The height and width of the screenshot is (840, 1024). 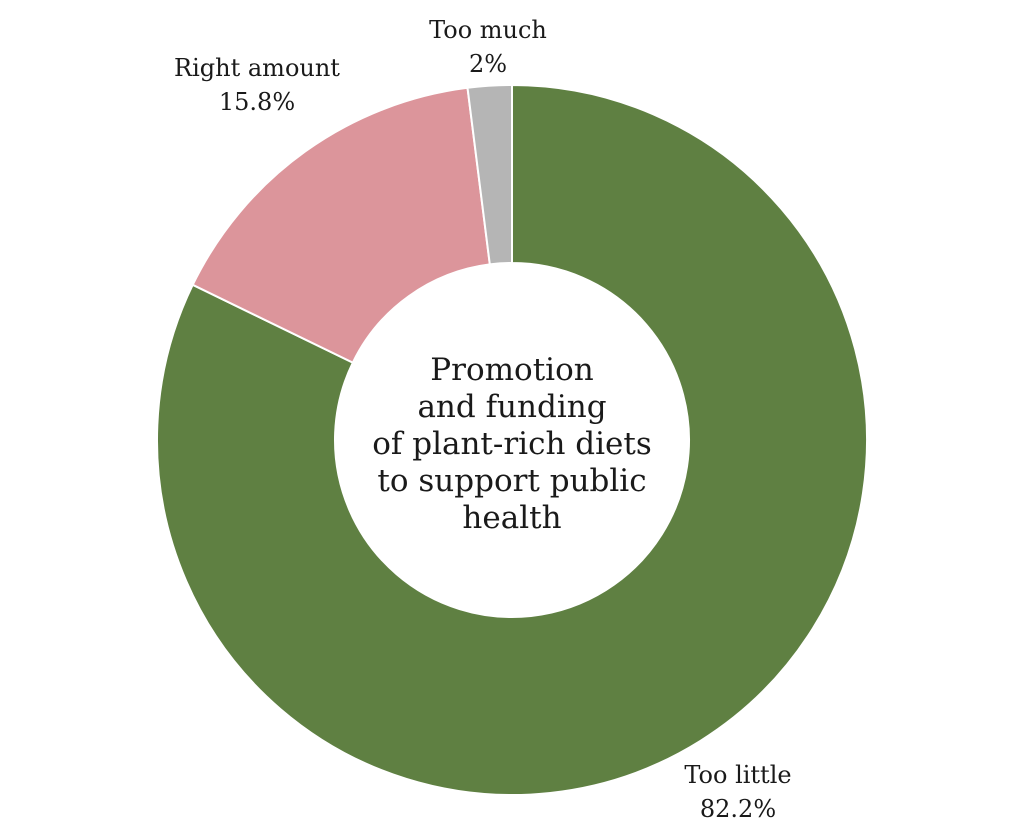 I want to click on slice-too-much, so click(x=489, y=174).